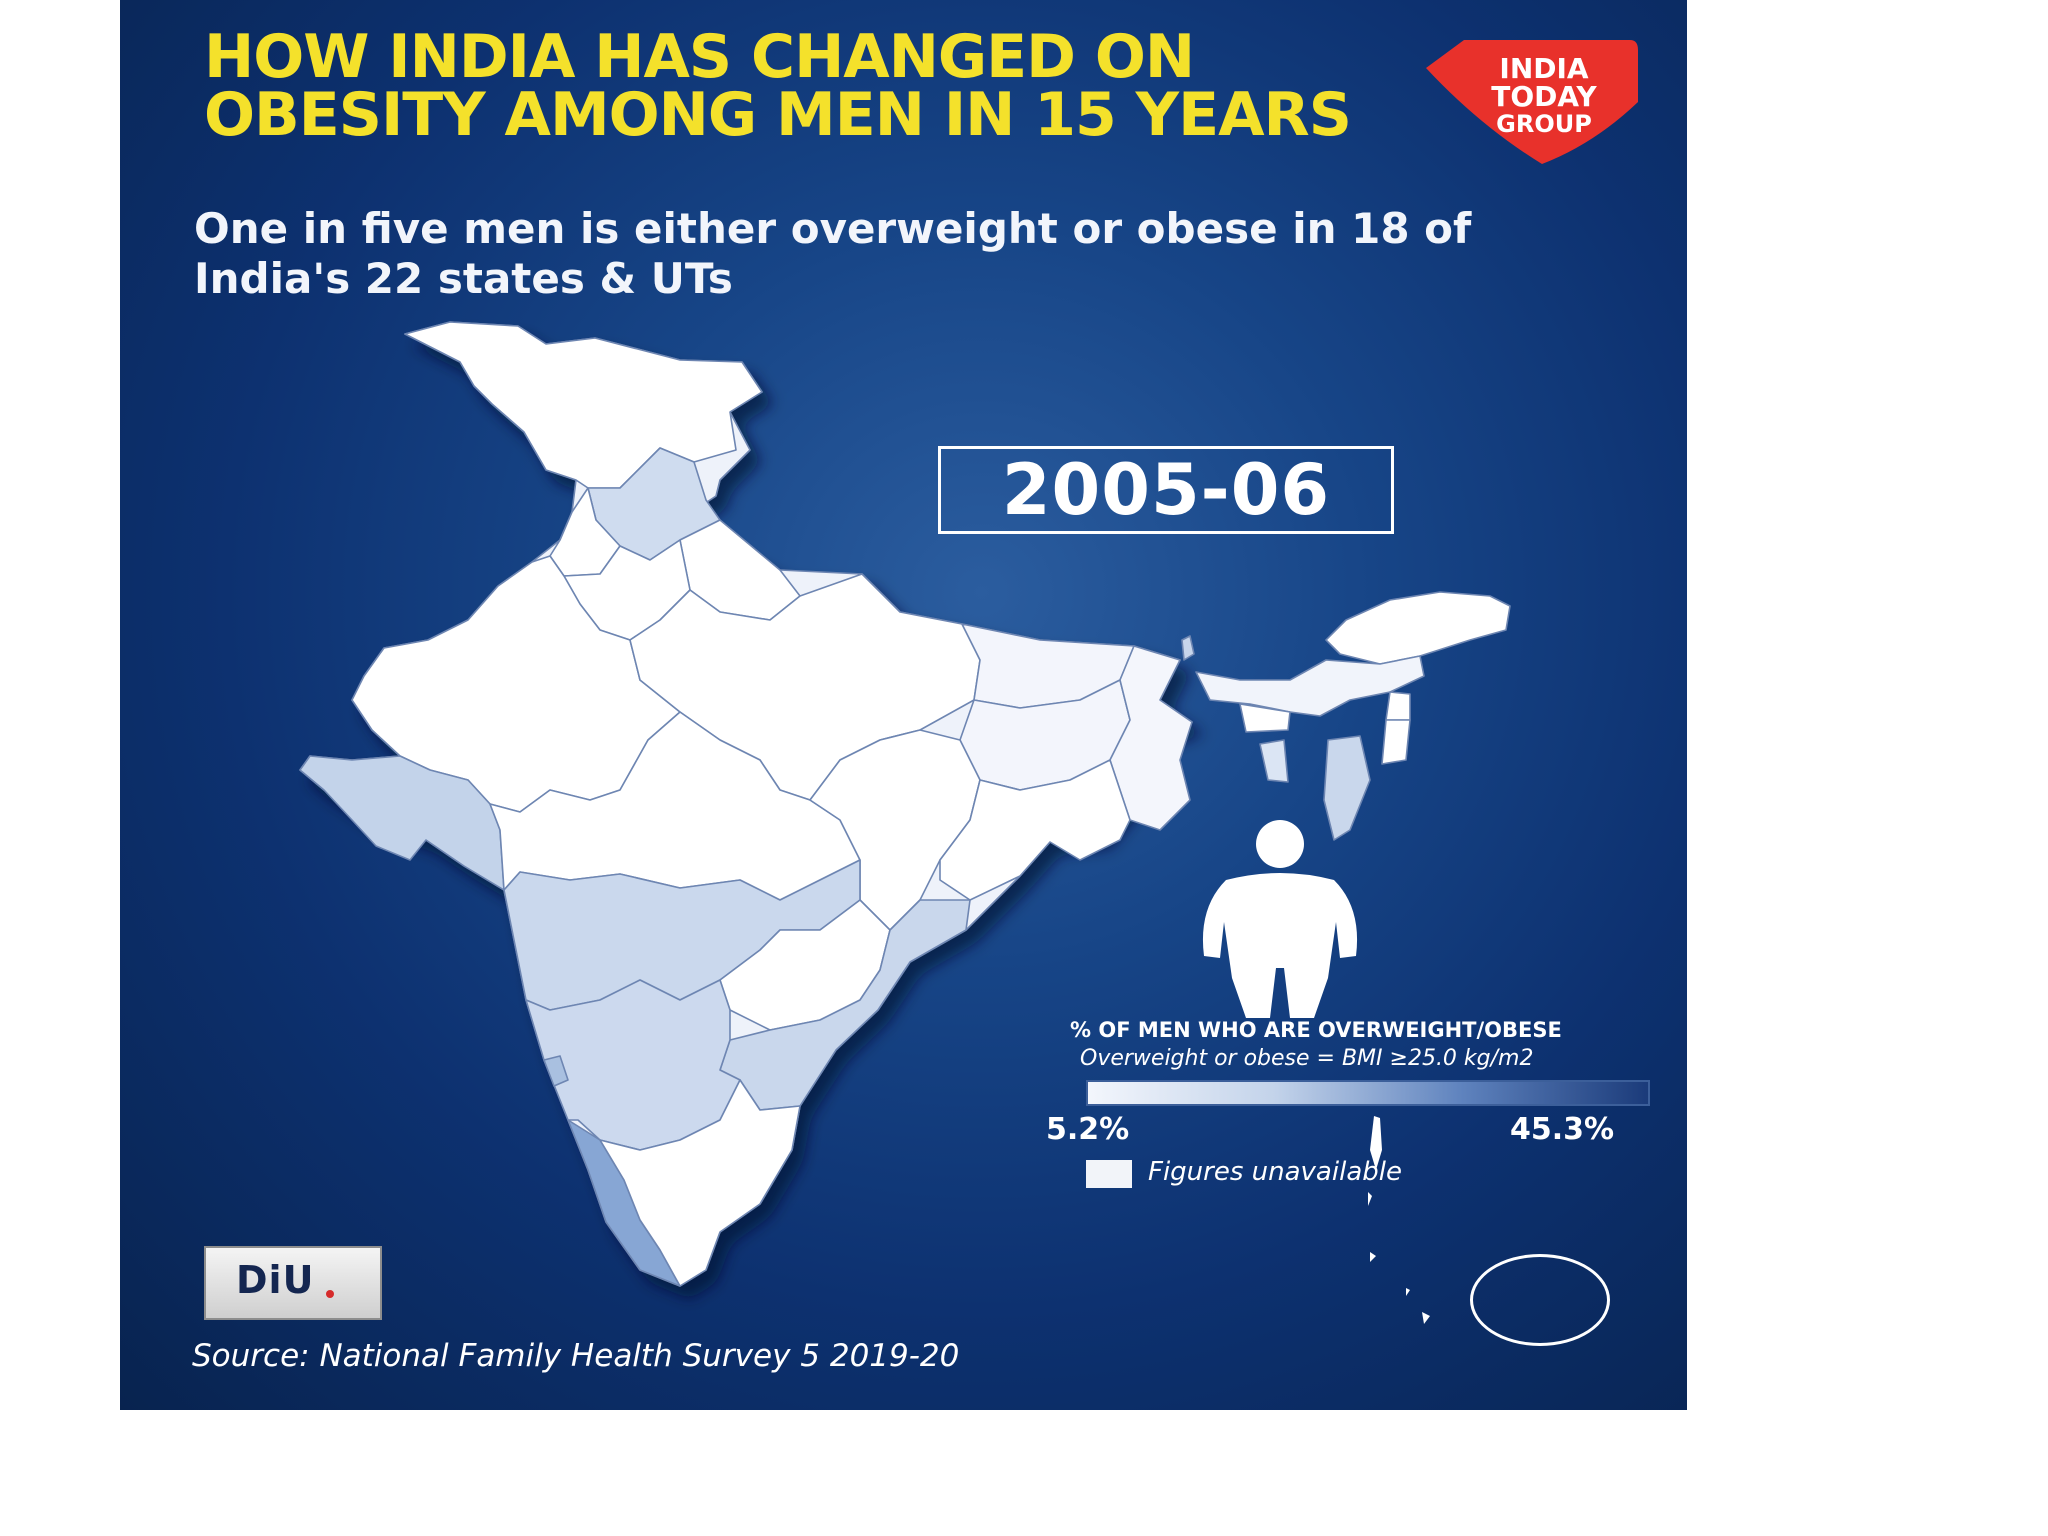 The image size is (2048, 1536). I want to click on ring-shape, so click(1540, 1300).